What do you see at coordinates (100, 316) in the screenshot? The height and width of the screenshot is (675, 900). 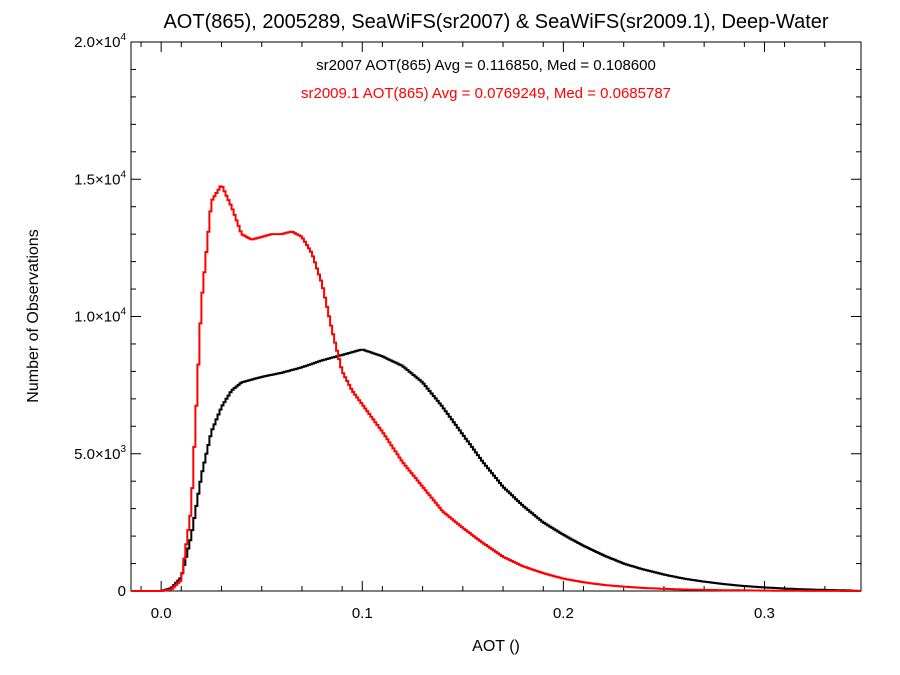 I see `y-tick-label: 1.0×10⁴` at bounding box center [100, 316].